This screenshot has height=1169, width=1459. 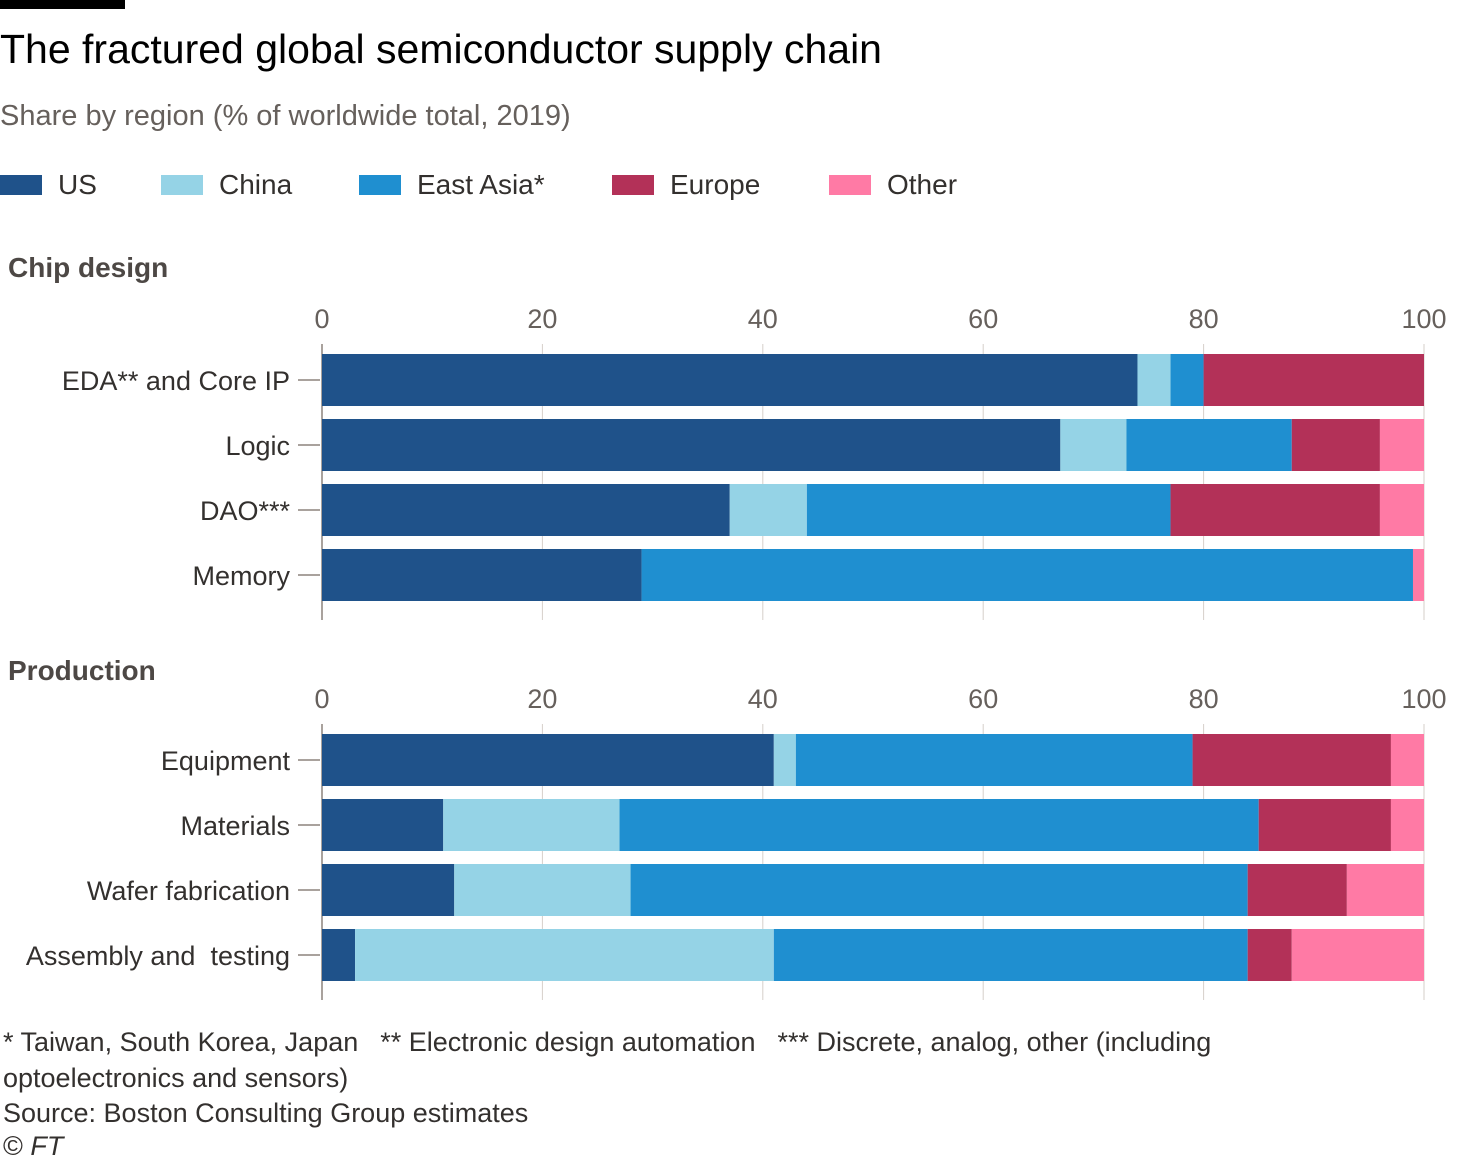 I want to click on footnote-east-asia: * Taiwan, South Korea, Japan, so click(x=181, y=1042).